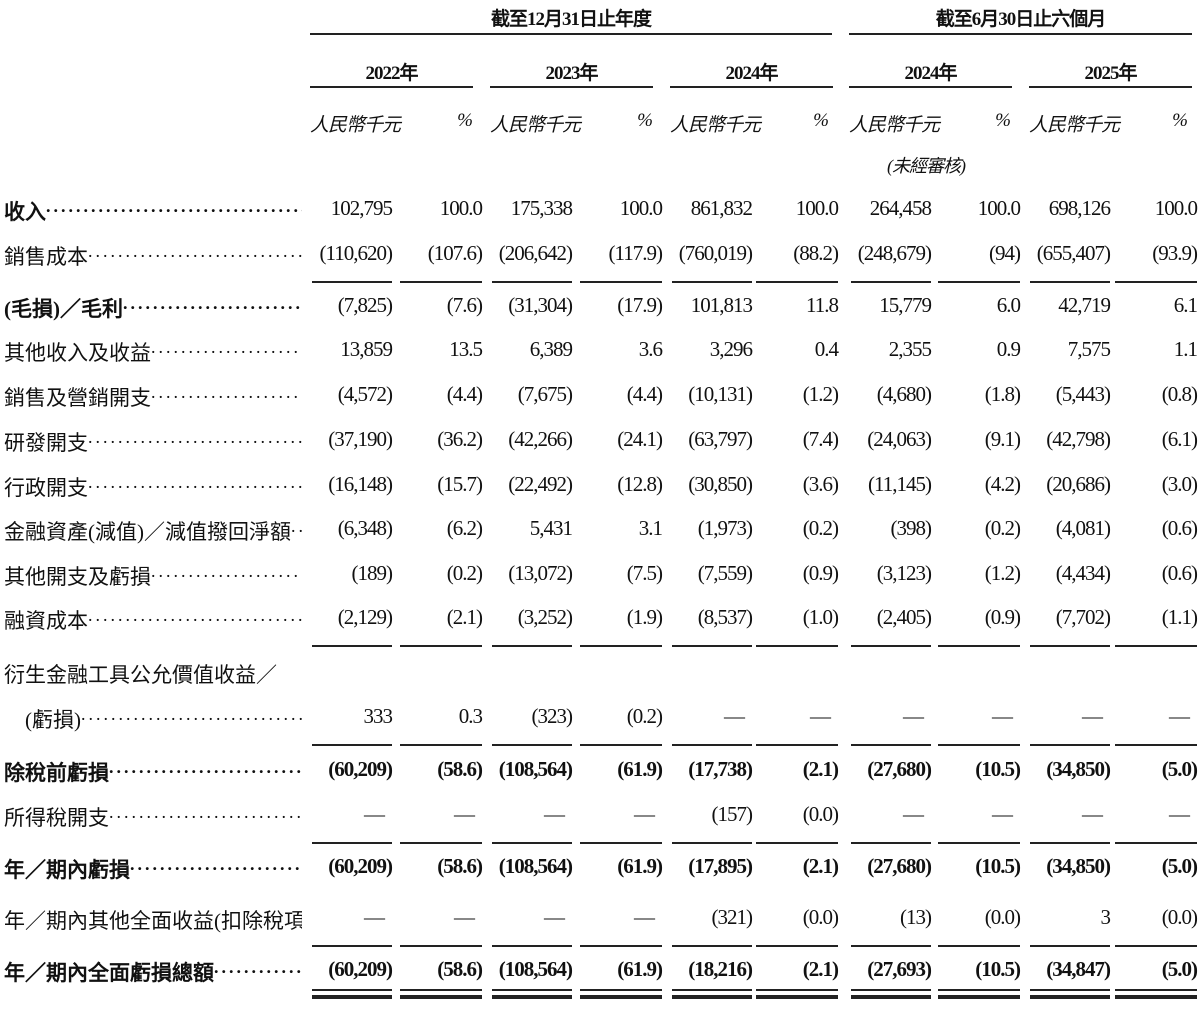  Describe the element at coordinates (1008, 305) in the screenshot. I see `percent-cell: 6.0` at that location.